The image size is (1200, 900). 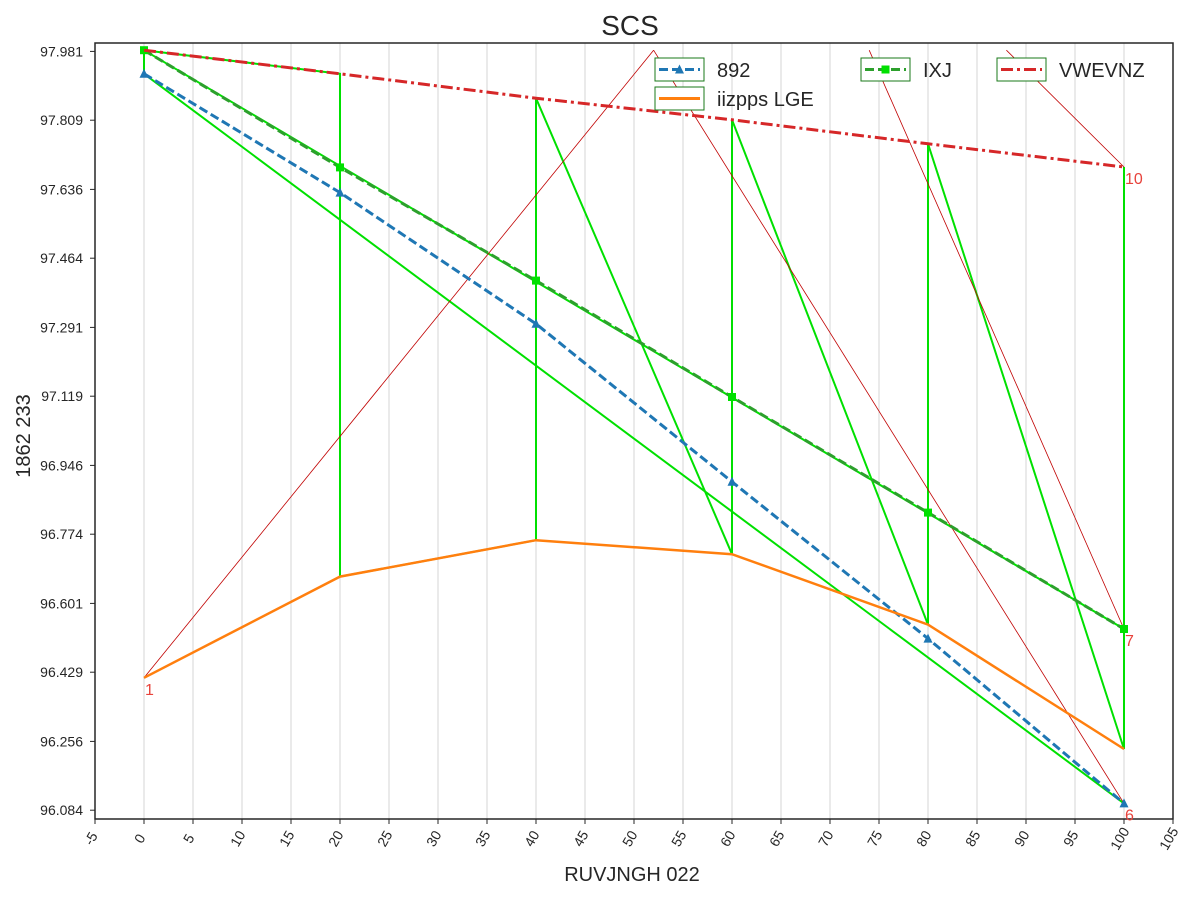 I want to click on legend-item: 892, so click(x=702, y=69).